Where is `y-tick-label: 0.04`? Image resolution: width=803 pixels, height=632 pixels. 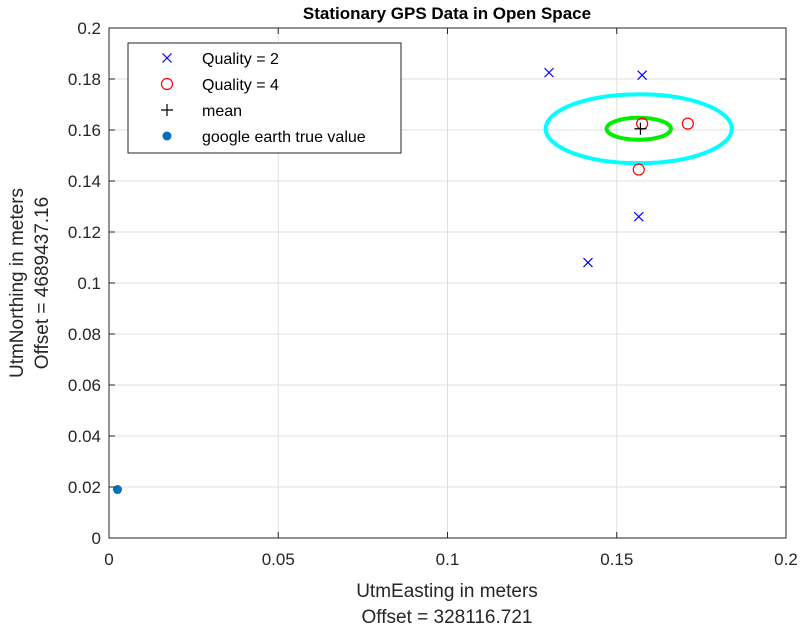 y-tick-label: 0.04 is located at coordinates (84, 436).